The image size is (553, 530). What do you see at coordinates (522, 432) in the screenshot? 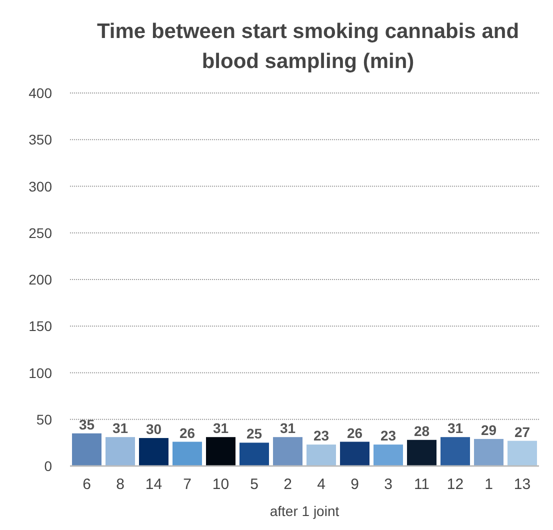
I see `data-label: 27` at bounding box center [522, 432].